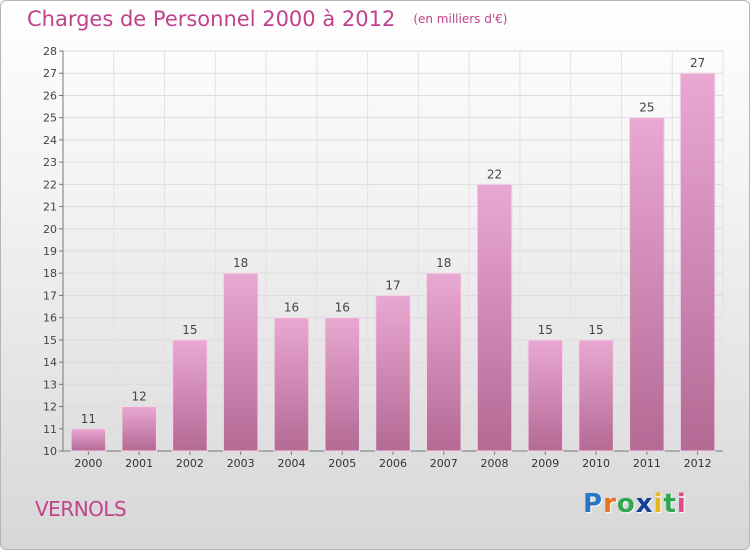 Image resolution: width=750 pixels, height=550 pixels. I want to click on x-tick-label: 2009, so click(545, 463).